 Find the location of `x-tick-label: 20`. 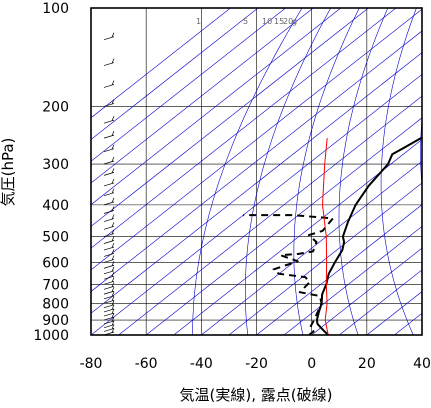

x-tick-label: 20 is located at coordinates (367, 364).